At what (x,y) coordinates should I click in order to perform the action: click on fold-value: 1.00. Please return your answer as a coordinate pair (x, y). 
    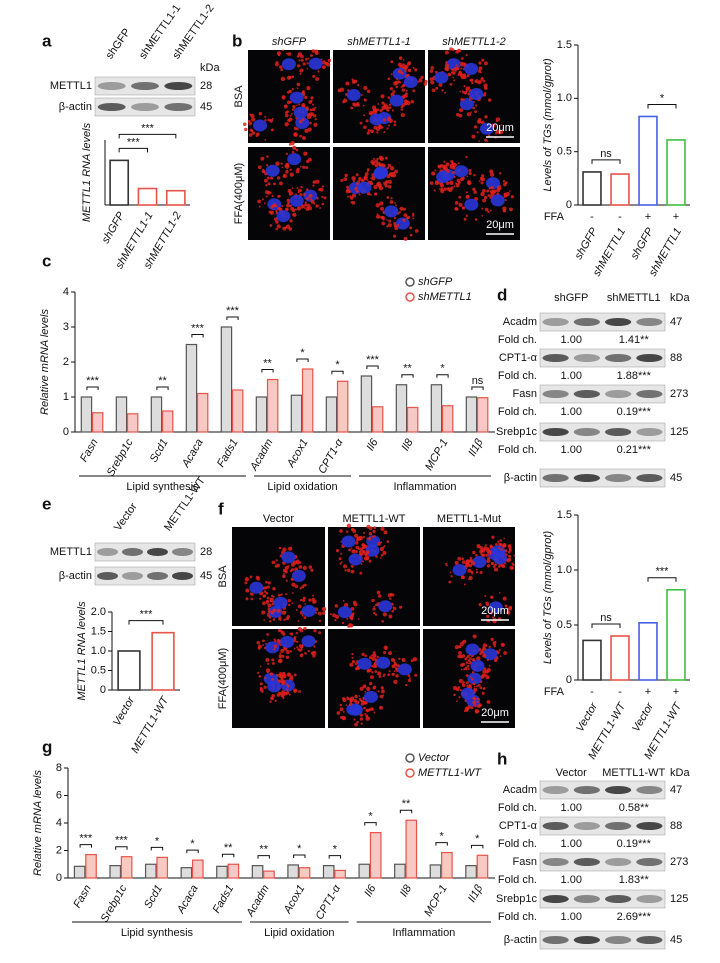
    Looking at the image, I should click on (571, 450).